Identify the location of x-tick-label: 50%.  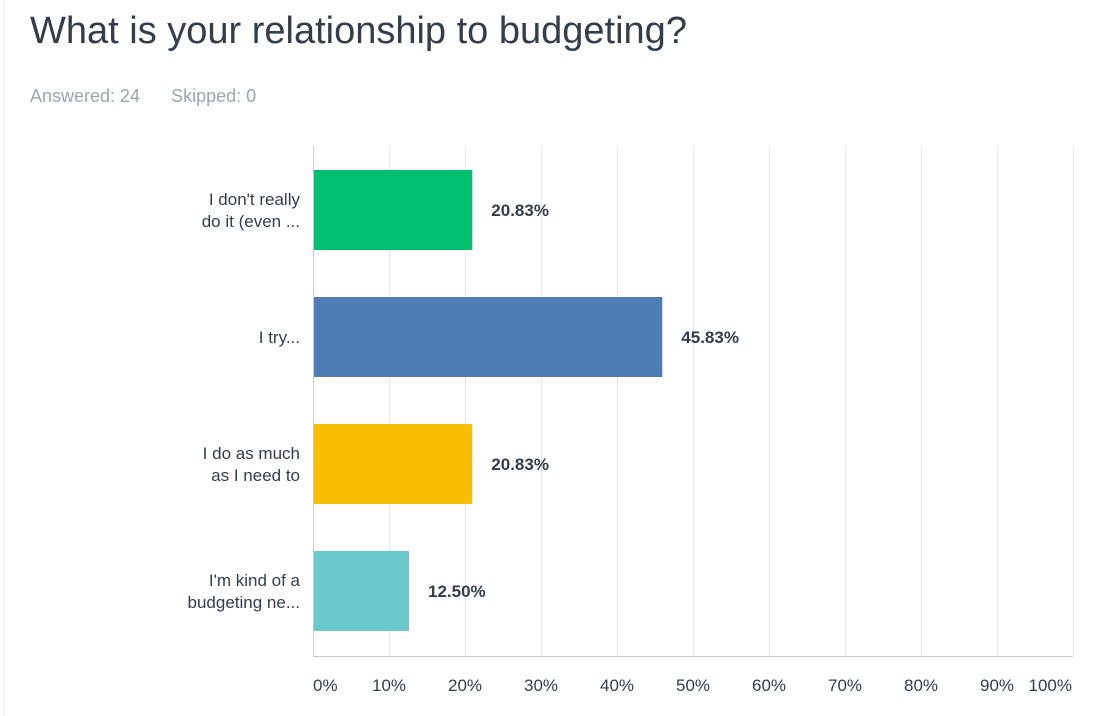
(693, 685).